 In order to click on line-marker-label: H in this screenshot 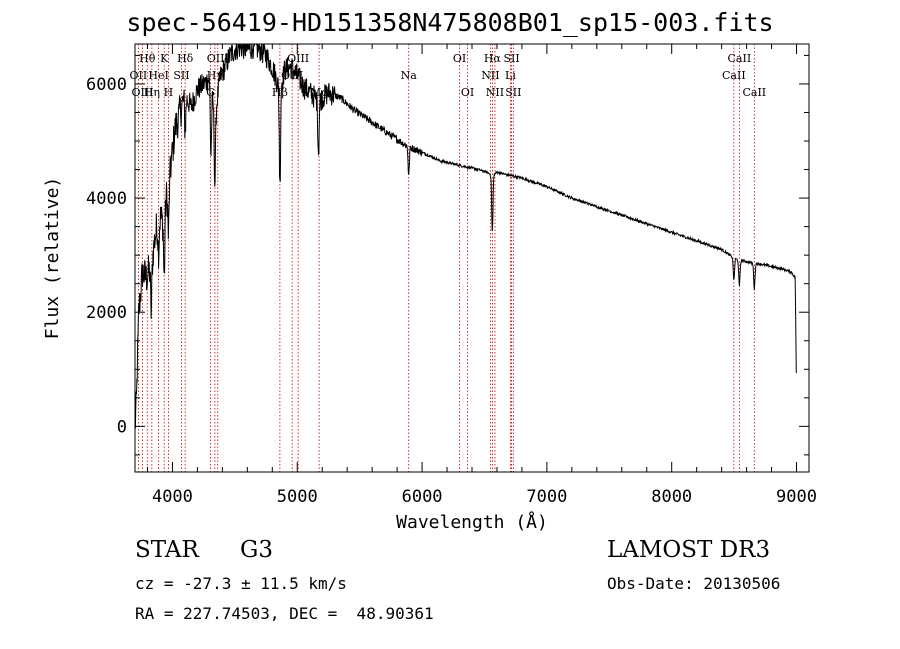, I will do `click(169, 92)`.